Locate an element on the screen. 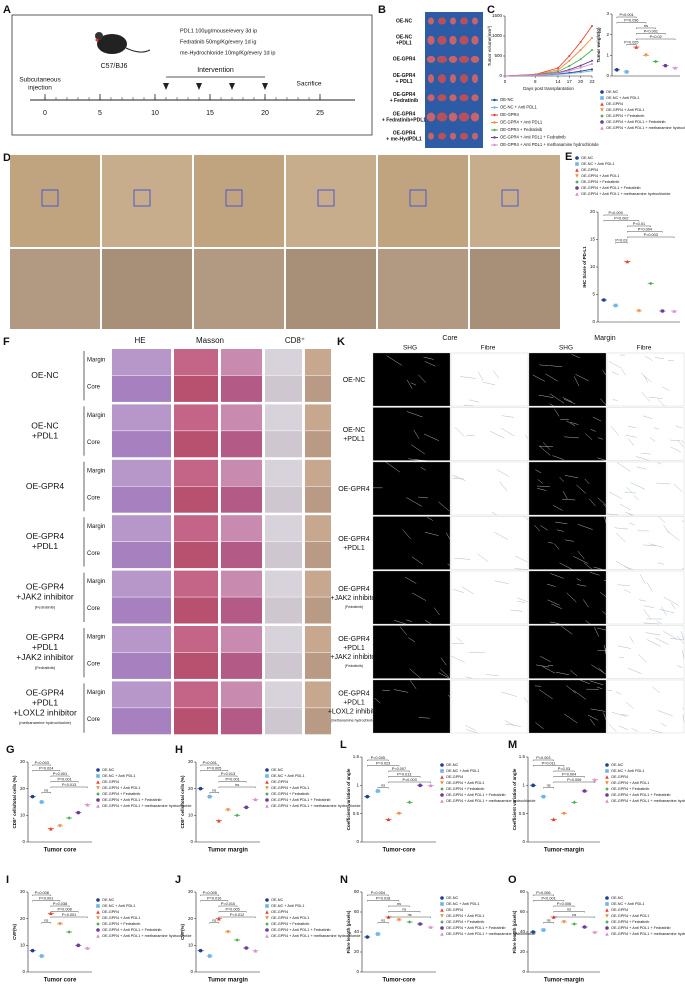  row-label: OE-GPR4 is located at coordinates (354, 489).